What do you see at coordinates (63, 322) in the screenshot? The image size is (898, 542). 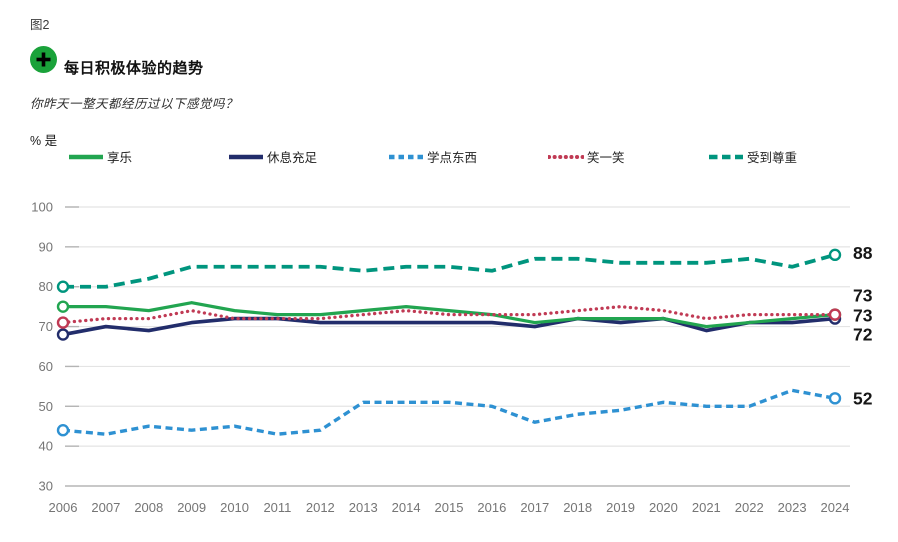 I see `start-marker-smile-laugh` at bounding box center [63, 322].